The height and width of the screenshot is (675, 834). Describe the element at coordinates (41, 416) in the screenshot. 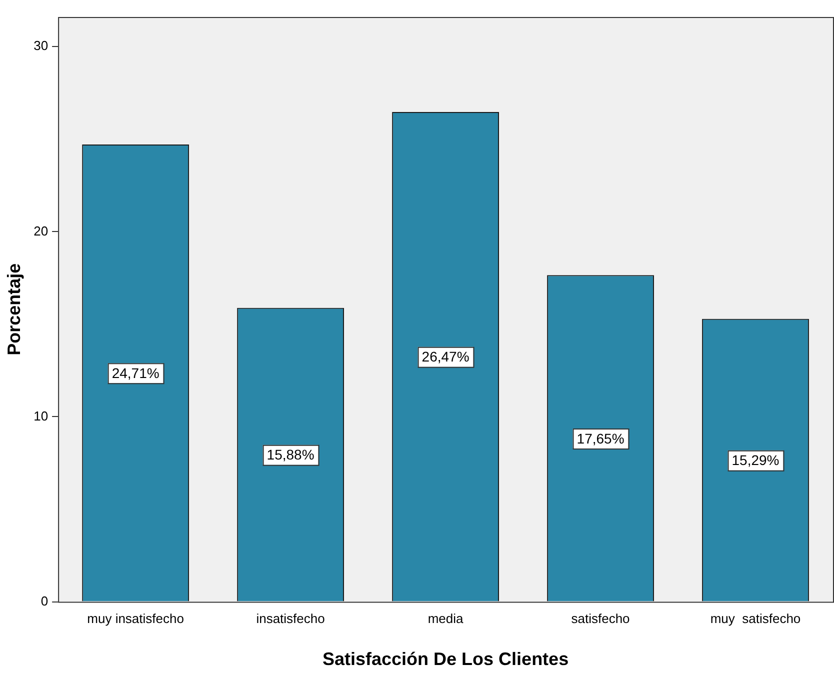

I see `y-tick-label: 10` at that location.